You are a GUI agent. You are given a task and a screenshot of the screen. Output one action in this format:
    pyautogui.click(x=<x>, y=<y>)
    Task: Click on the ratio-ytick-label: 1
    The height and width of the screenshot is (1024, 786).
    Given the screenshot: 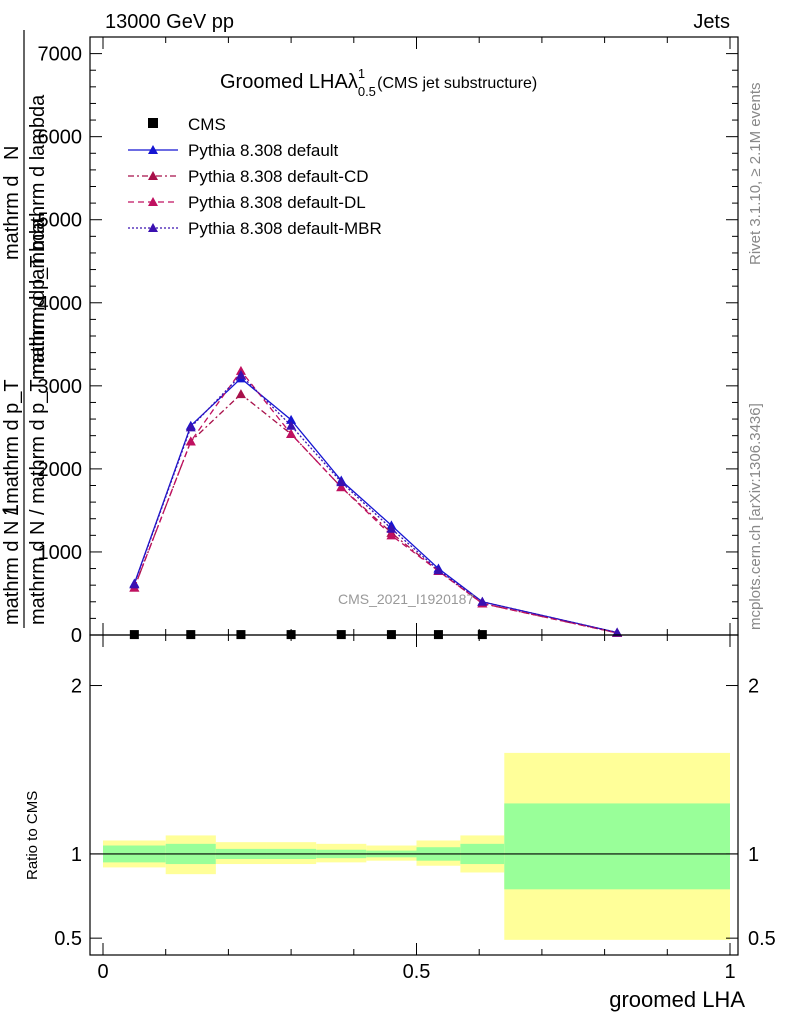 What is the action you would take?
    pyautogui.click(x=76, y=855)
    